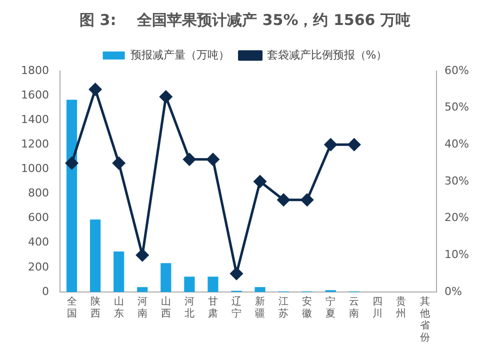 This screenshot has height=362, width=500. What do you see at coordinates (34, 95) in the screenshot?
I see `y-tick-label: 1600` at bounding box center [34, 95].